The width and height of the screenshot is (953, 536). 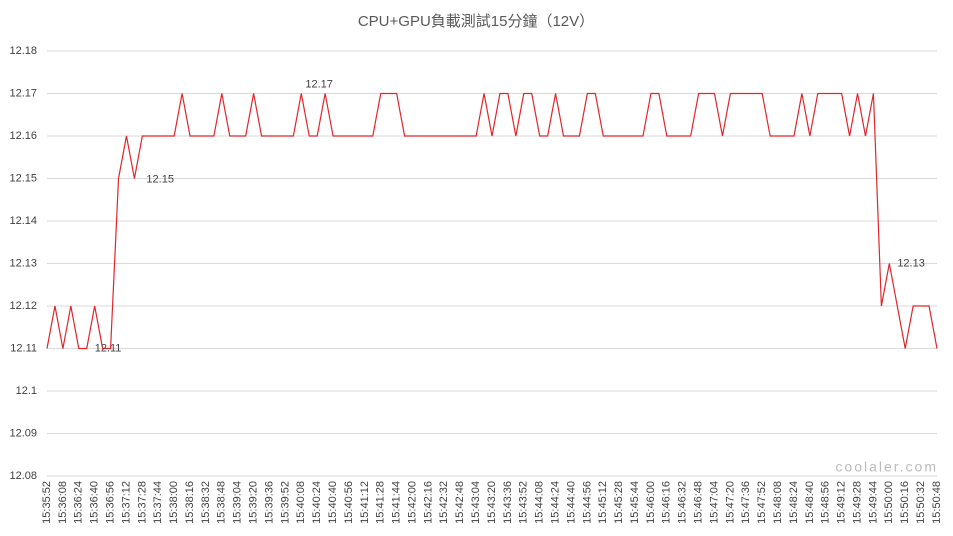 What do you see at coordinates (428, 502) in the screenshot?
I see `x-tick-label: 15:42:16` at bounding box center [428, 502].